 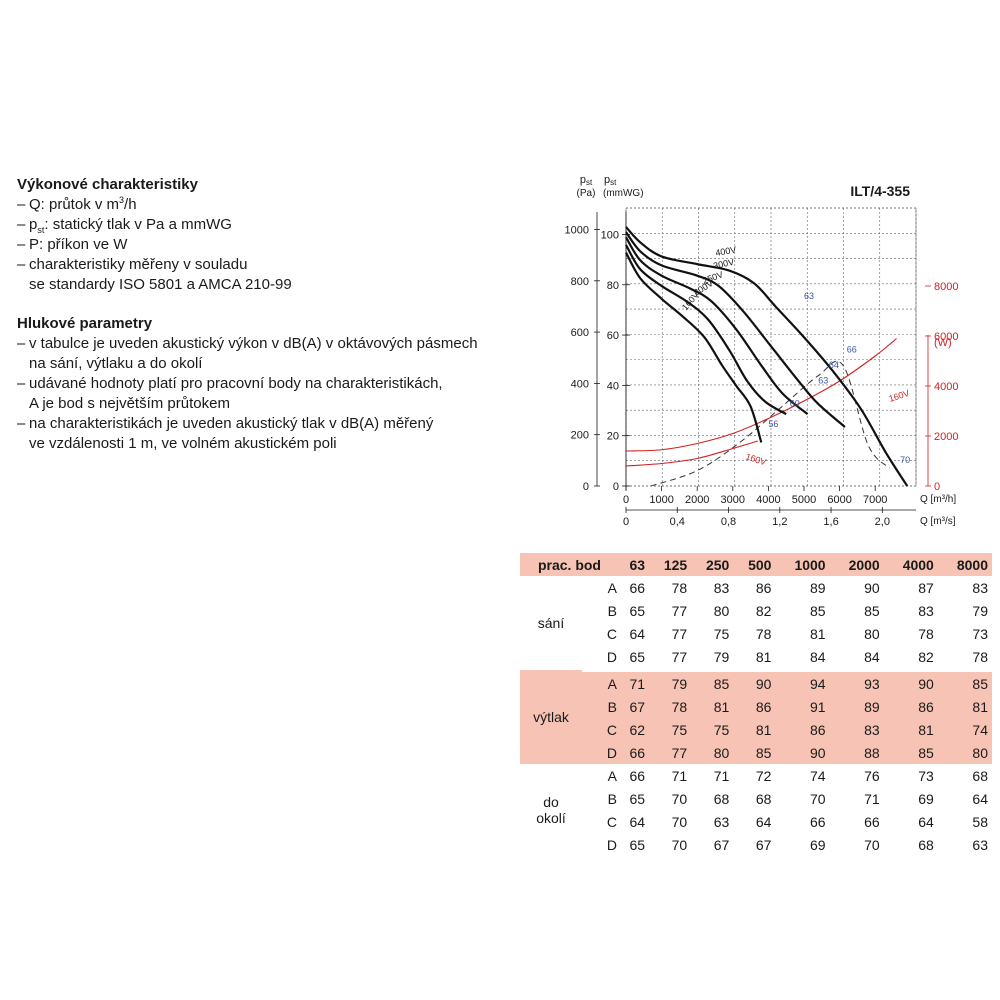 I want to click on performance-list-text: p, so click(x=33, y=224).